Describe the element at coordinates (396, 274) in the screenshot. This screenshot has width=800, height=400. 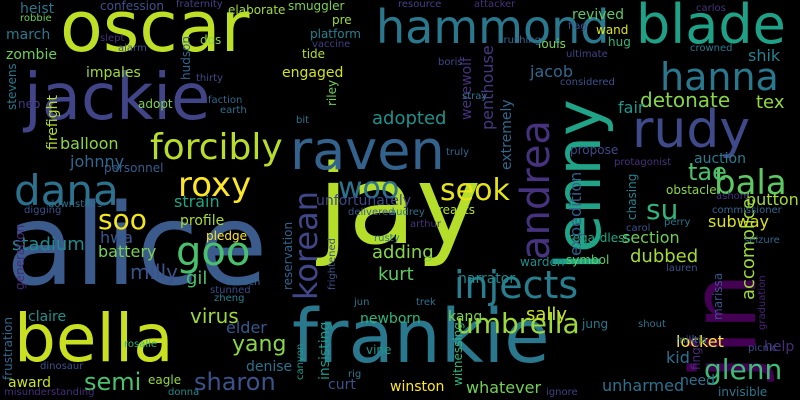
I see `word-kurt: kurt` at that location.